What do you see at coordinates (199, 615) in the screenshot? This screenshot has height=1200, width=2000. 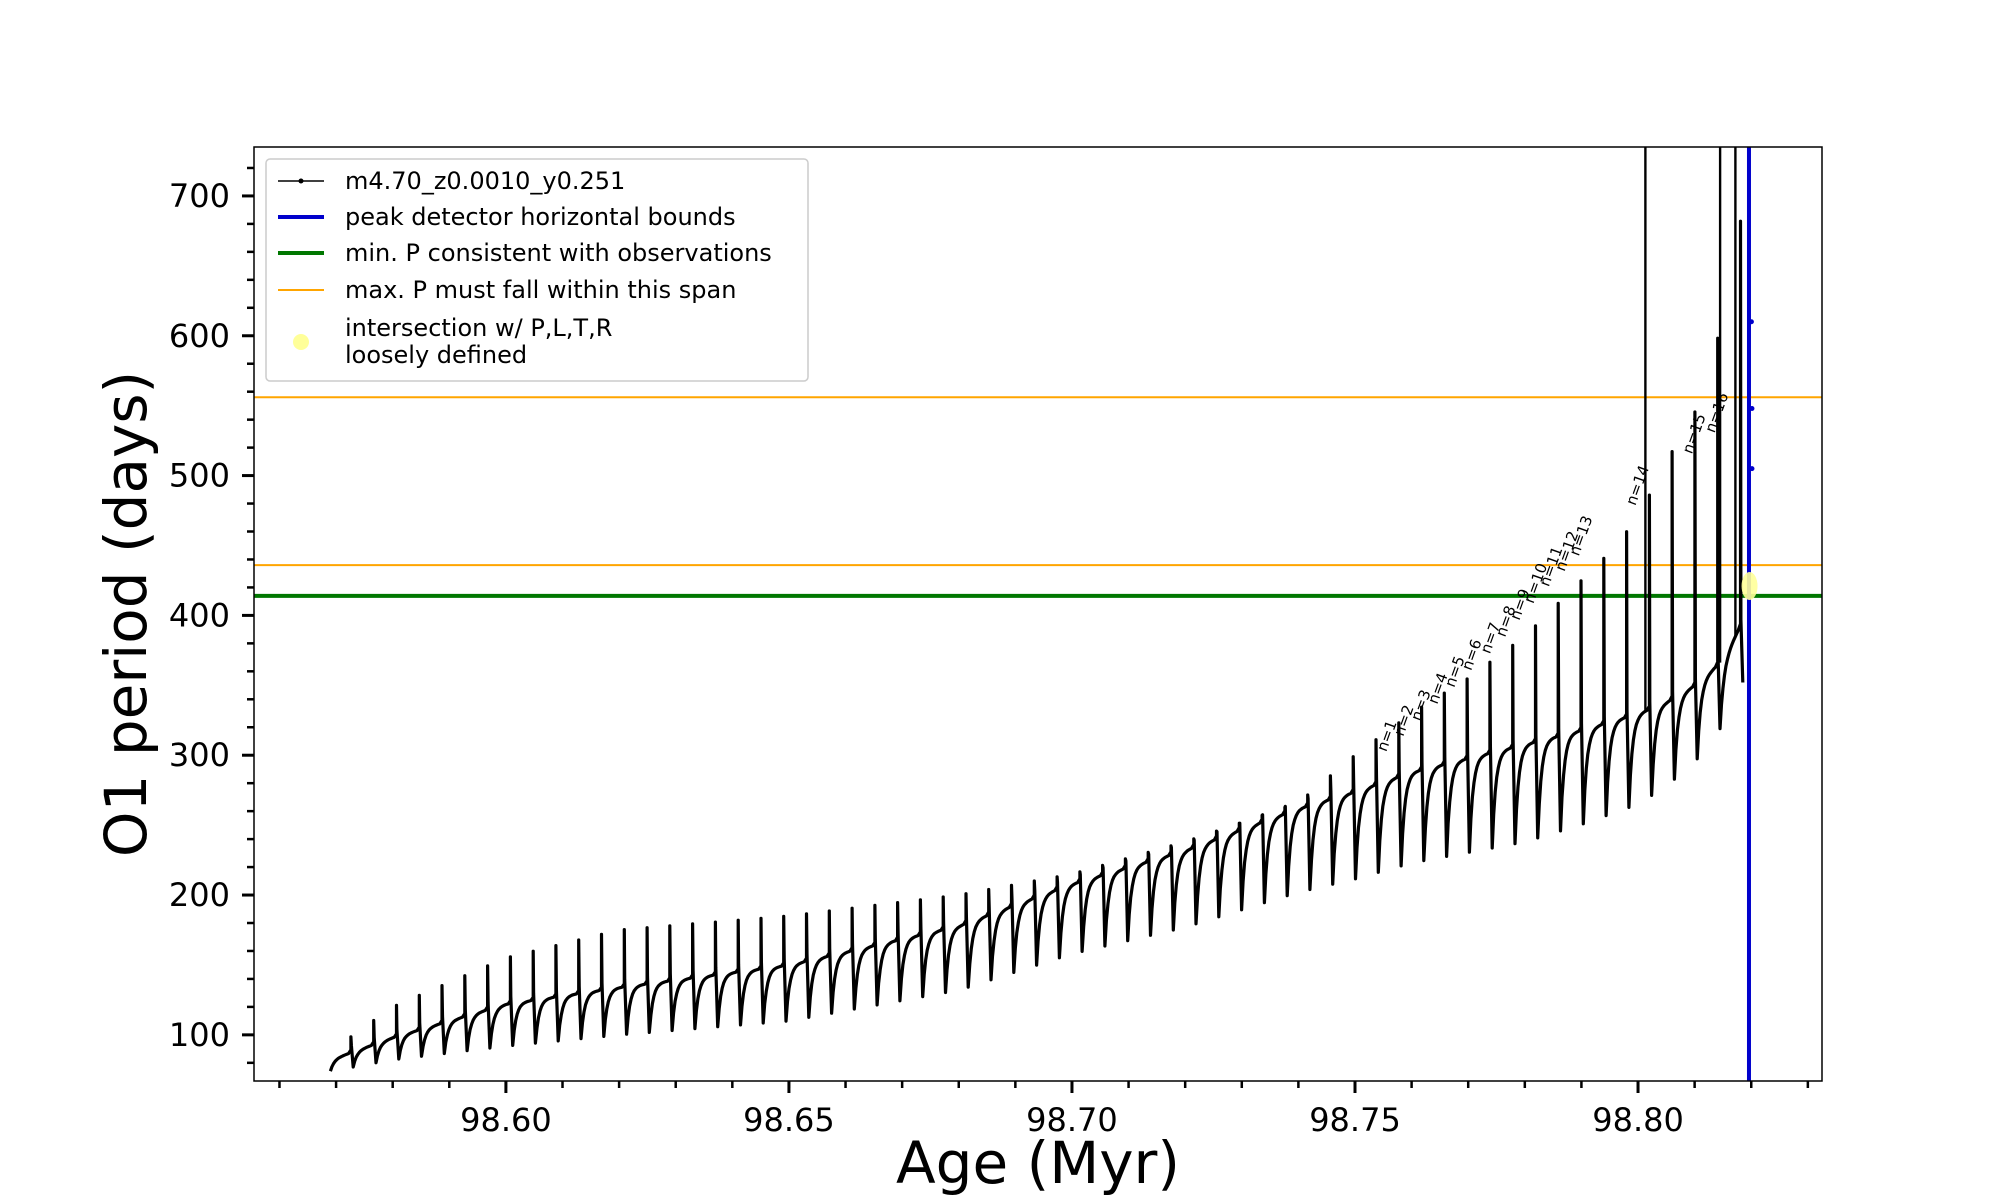 I see `y-tick-label: 400` at bounding box center [199, 615].